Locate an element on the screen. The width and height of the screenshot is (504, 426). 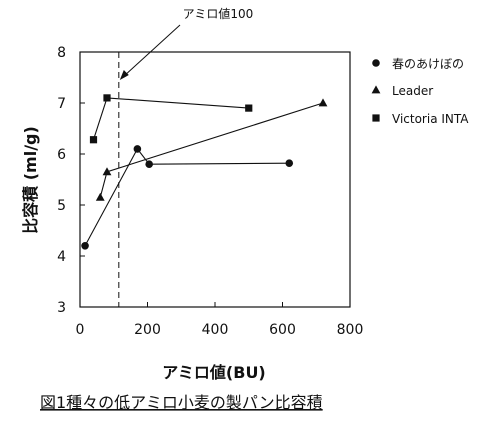
y-tick-label: 5 is located at coordinates (61, 206).